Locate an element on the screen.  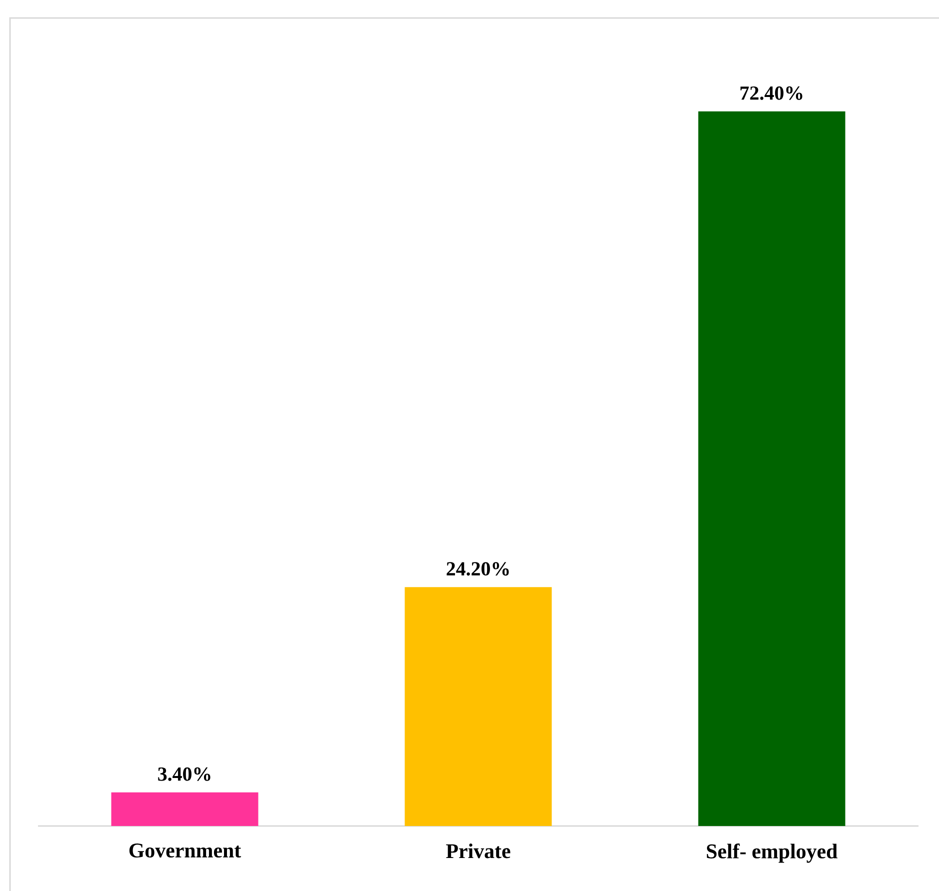
data-label: 72.40% is located at coordinates (771, 93).